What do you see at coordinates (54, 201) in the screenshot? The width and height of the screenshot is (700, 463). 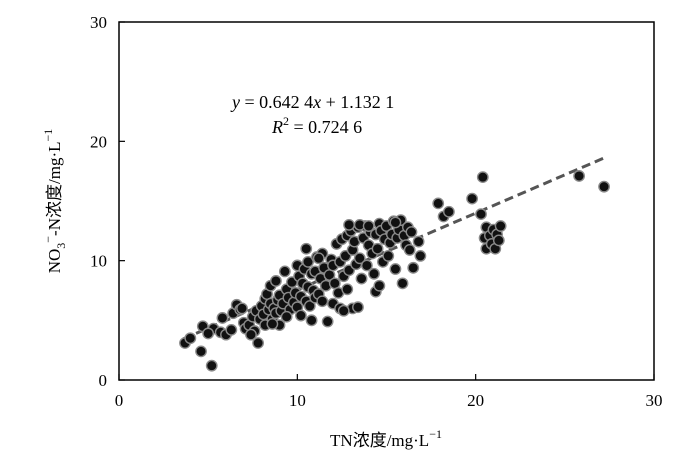 I see `y-axis-label: NO3−-N浓度/mg·L−1` at bounding box center [54, 201].